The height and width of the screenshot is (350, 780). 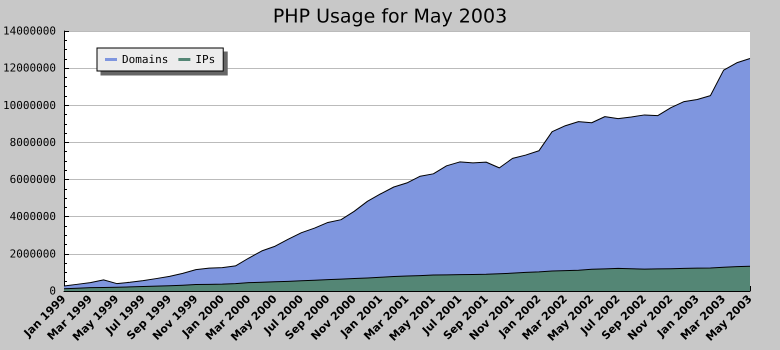 What do you see at coordinates (33, 253) in the screenshot?
I see `y-tick-label: 2000000` at bounding box center [33, 253].